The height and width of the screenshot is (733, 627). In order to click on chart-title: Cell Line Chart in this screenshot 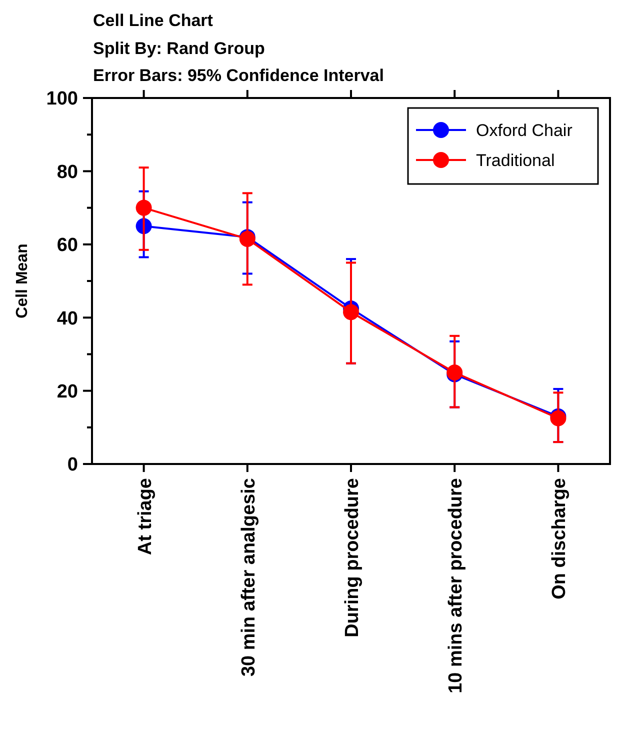, I will do `click(153, 20)`.